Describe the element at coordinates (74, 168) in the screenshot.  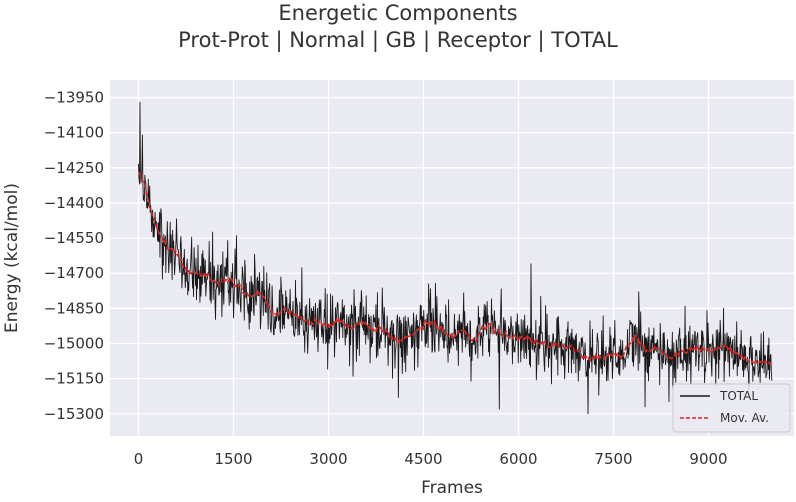
I see `y-tick-label: −14250` at that location.